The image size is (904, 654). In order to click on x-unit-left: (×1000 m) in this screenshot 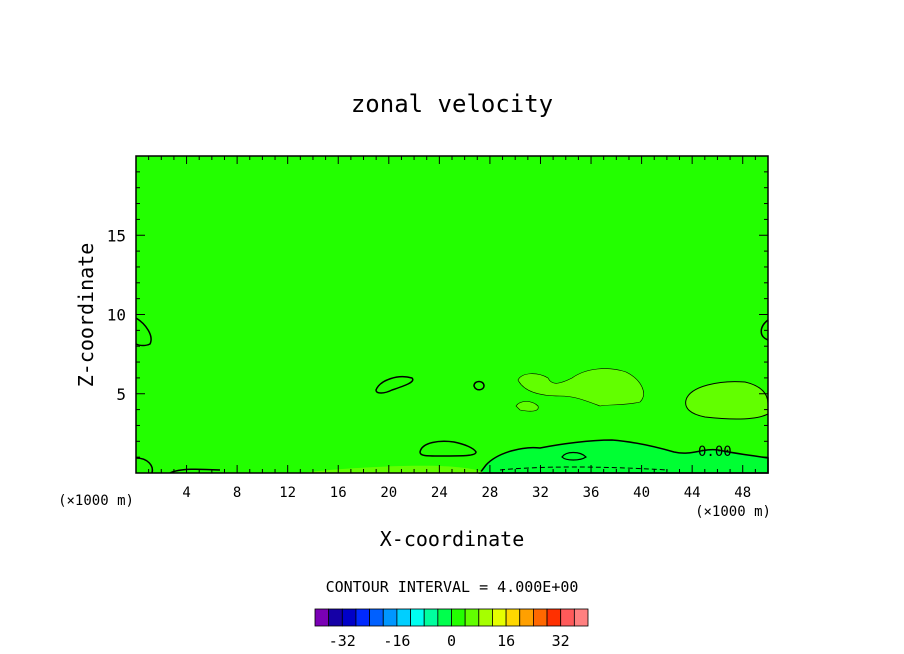, I will do `click(96, 501)`.